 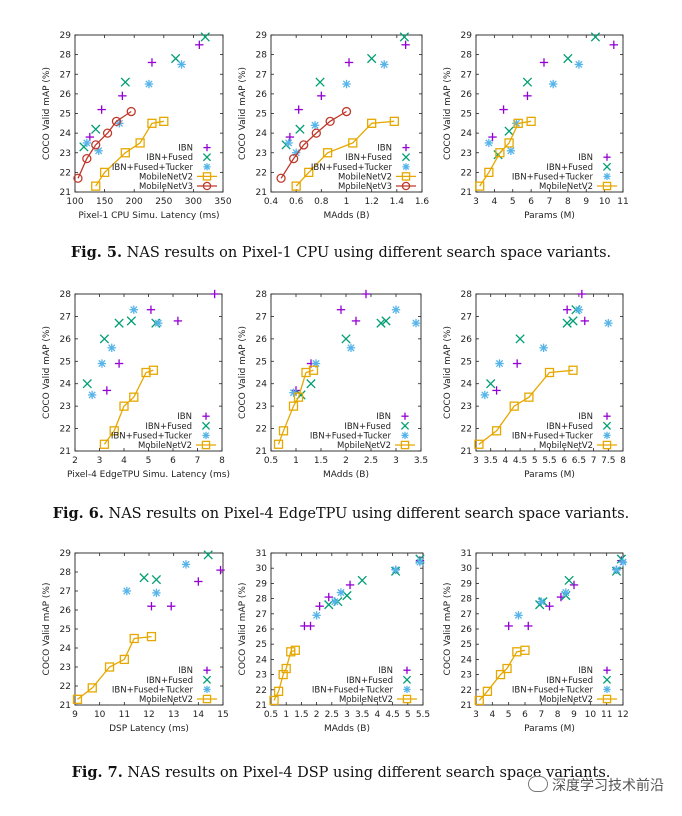 What do you see at coordinates (448, 372) in the screenshot?
I see `y-axis-label: COCO Valid mAP (%)` at bounding box center [448, 372].